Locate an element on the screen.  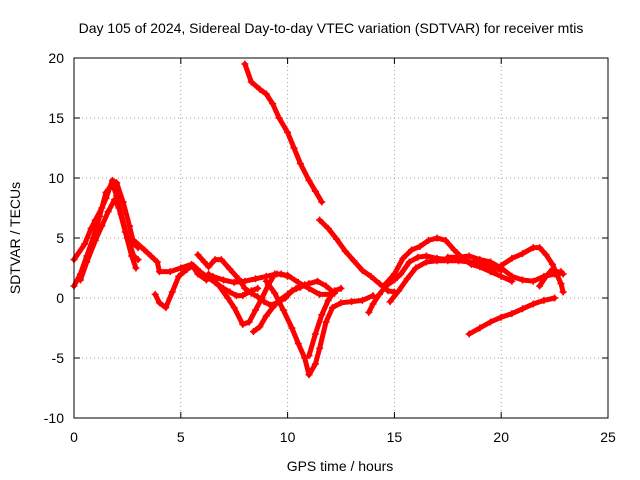
y-tick-label: -5 is located at coordinates (58, 358).